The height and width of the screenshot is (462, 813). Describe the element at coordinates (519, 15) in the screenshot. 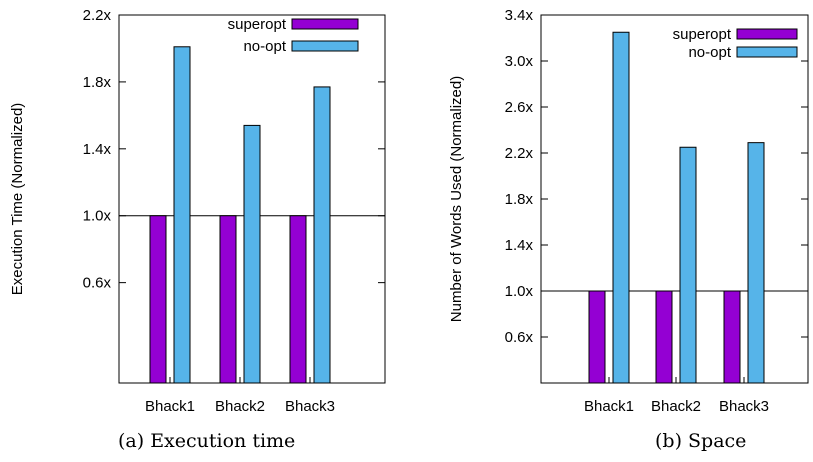

I see `y-tick-label: 3.4x` at that location.